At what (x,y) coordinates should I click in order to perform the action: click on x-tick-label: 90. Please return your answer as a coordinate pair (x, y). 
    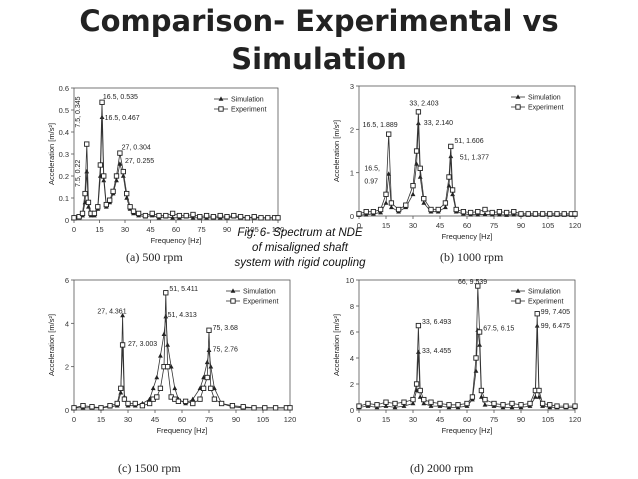
    Looking at the image, I should click on (227, 229).